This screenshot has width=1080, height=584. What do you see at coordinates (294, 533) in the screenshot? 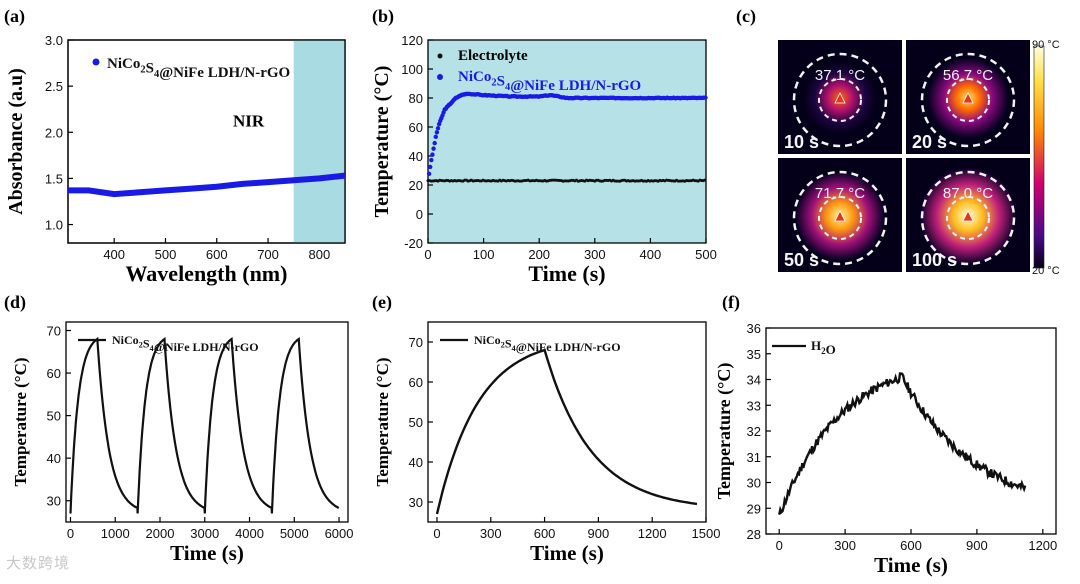
I see `x-tick-label: 5000` at bounding box center [294, 533].